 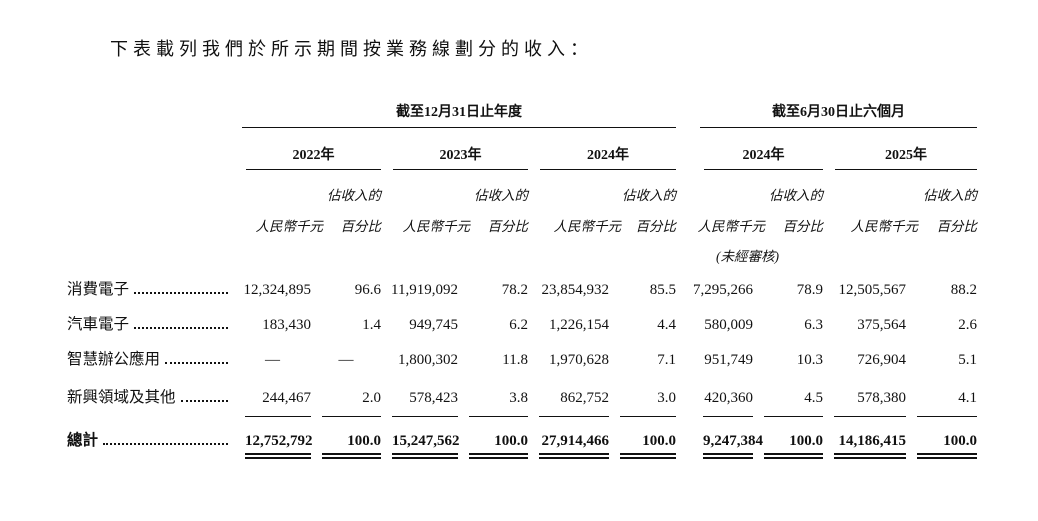 What do you see at coordinates (865, 438) in the screenshot?
I see `cell-total-amount: 14,186,415` at bounding box center [865, 438].